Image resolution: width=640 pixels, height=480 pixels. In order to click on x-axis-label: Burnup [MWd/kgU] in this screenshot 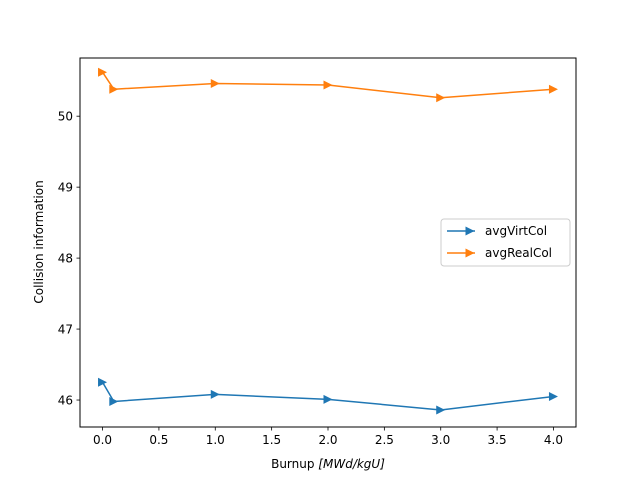, I will do `click(328, 464)`.